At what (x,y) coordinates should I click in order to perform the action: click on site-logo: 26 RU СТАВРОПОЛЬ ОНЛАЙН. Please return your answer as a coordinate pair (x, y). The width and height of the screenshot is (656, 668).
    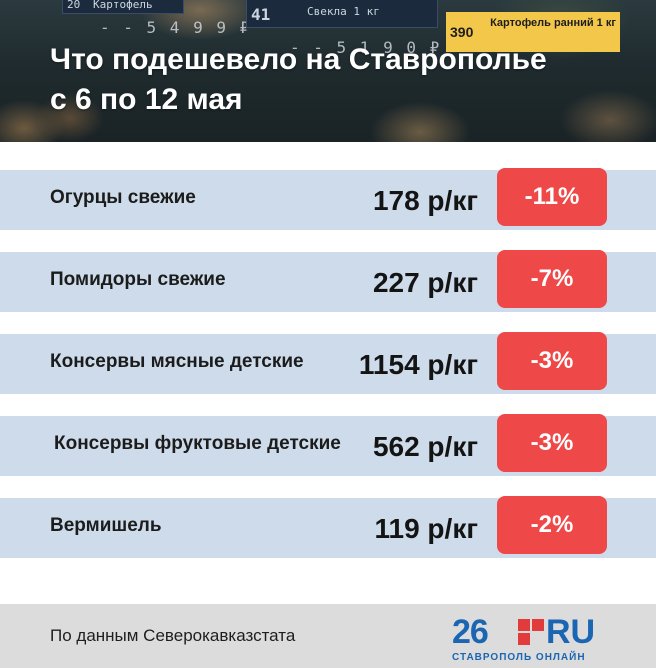
    Looking at the image, I should click on (542, 638).